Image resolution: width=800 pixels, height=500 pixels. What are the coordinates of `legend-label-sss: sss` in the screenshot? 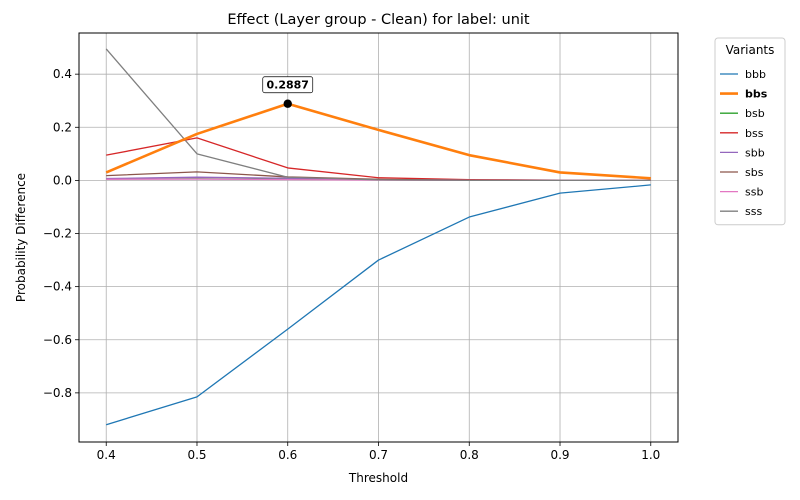 It's located at (753, 211).